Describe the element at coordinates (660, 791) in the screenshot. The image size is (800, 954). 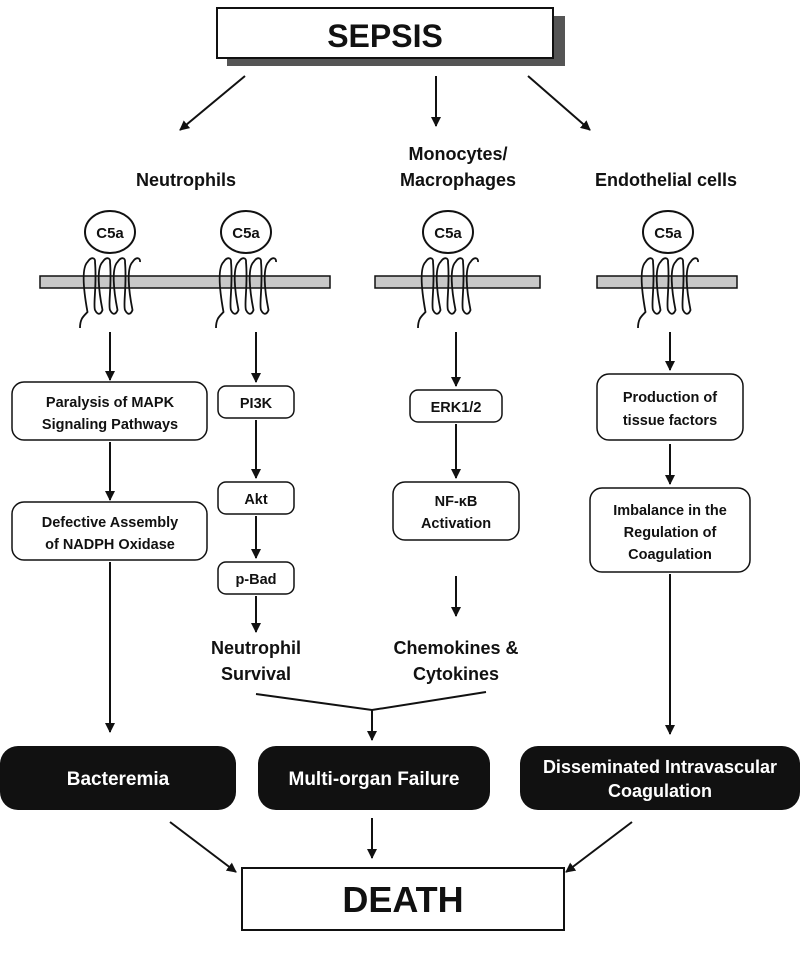
I see `dic-line2: Coagulation` at that location.